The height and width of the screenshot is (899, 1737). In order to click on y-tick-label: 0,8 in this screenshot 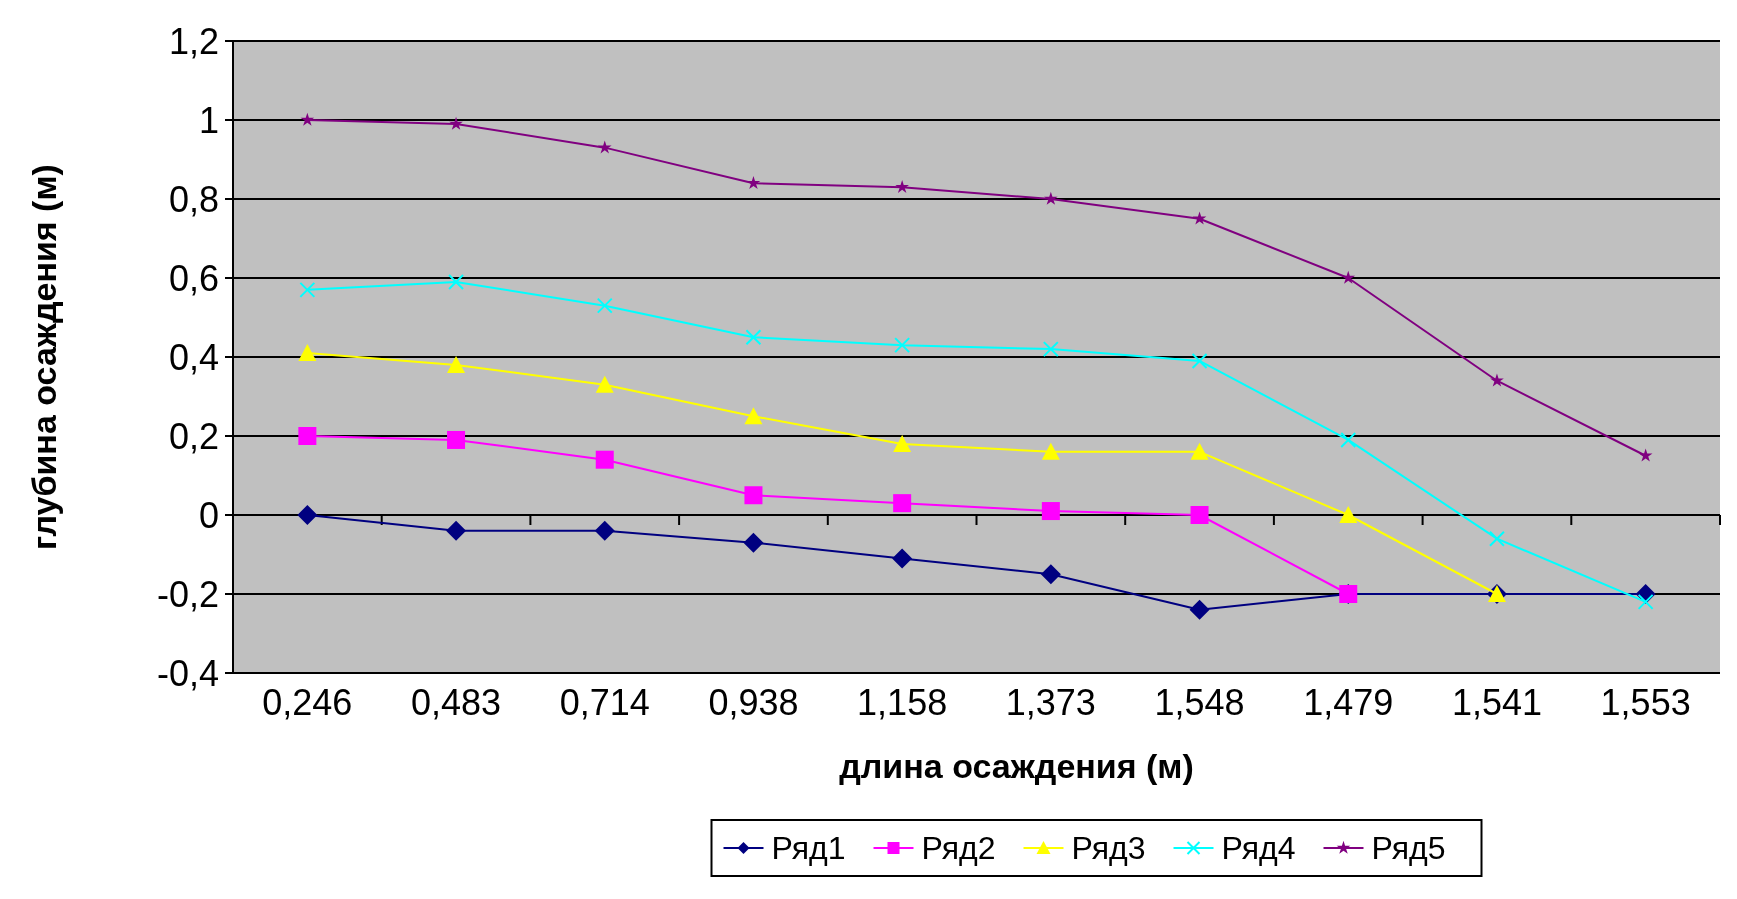, I will do `click(193, 199)`.